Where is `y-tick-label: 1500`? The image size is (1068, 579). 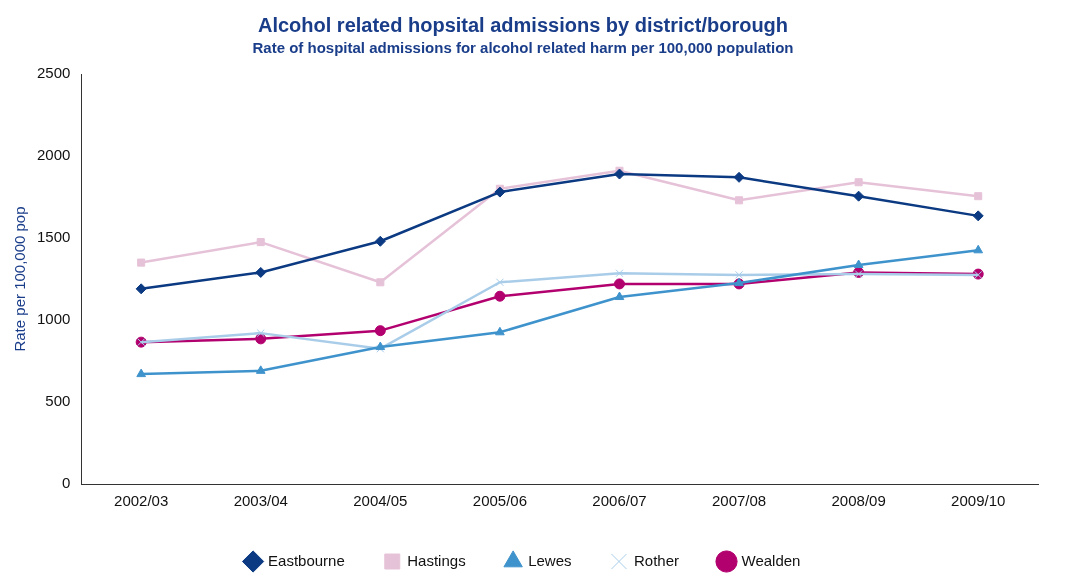
y-tick-label: 1500 is located at coordinates (53, 237).